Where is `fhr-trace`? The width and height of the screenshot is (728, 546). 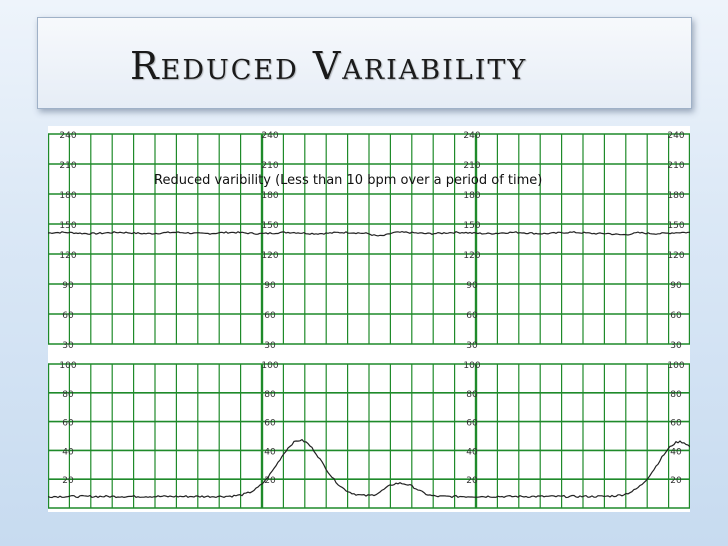
fhr-trace is located at coordinates (368, 233).